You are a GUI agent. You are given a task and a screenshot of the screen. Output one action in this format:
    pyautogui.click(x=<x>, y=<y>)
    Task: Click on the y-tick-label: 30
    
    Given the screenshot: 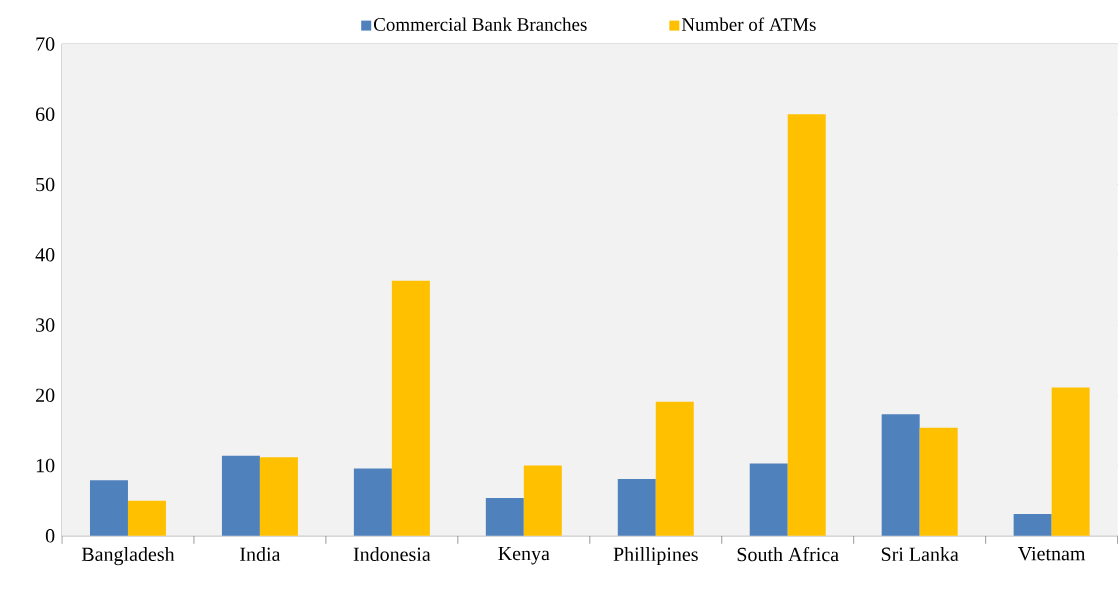 What is the action you would take?
    pyautogui.click(x=45, y=325)
    